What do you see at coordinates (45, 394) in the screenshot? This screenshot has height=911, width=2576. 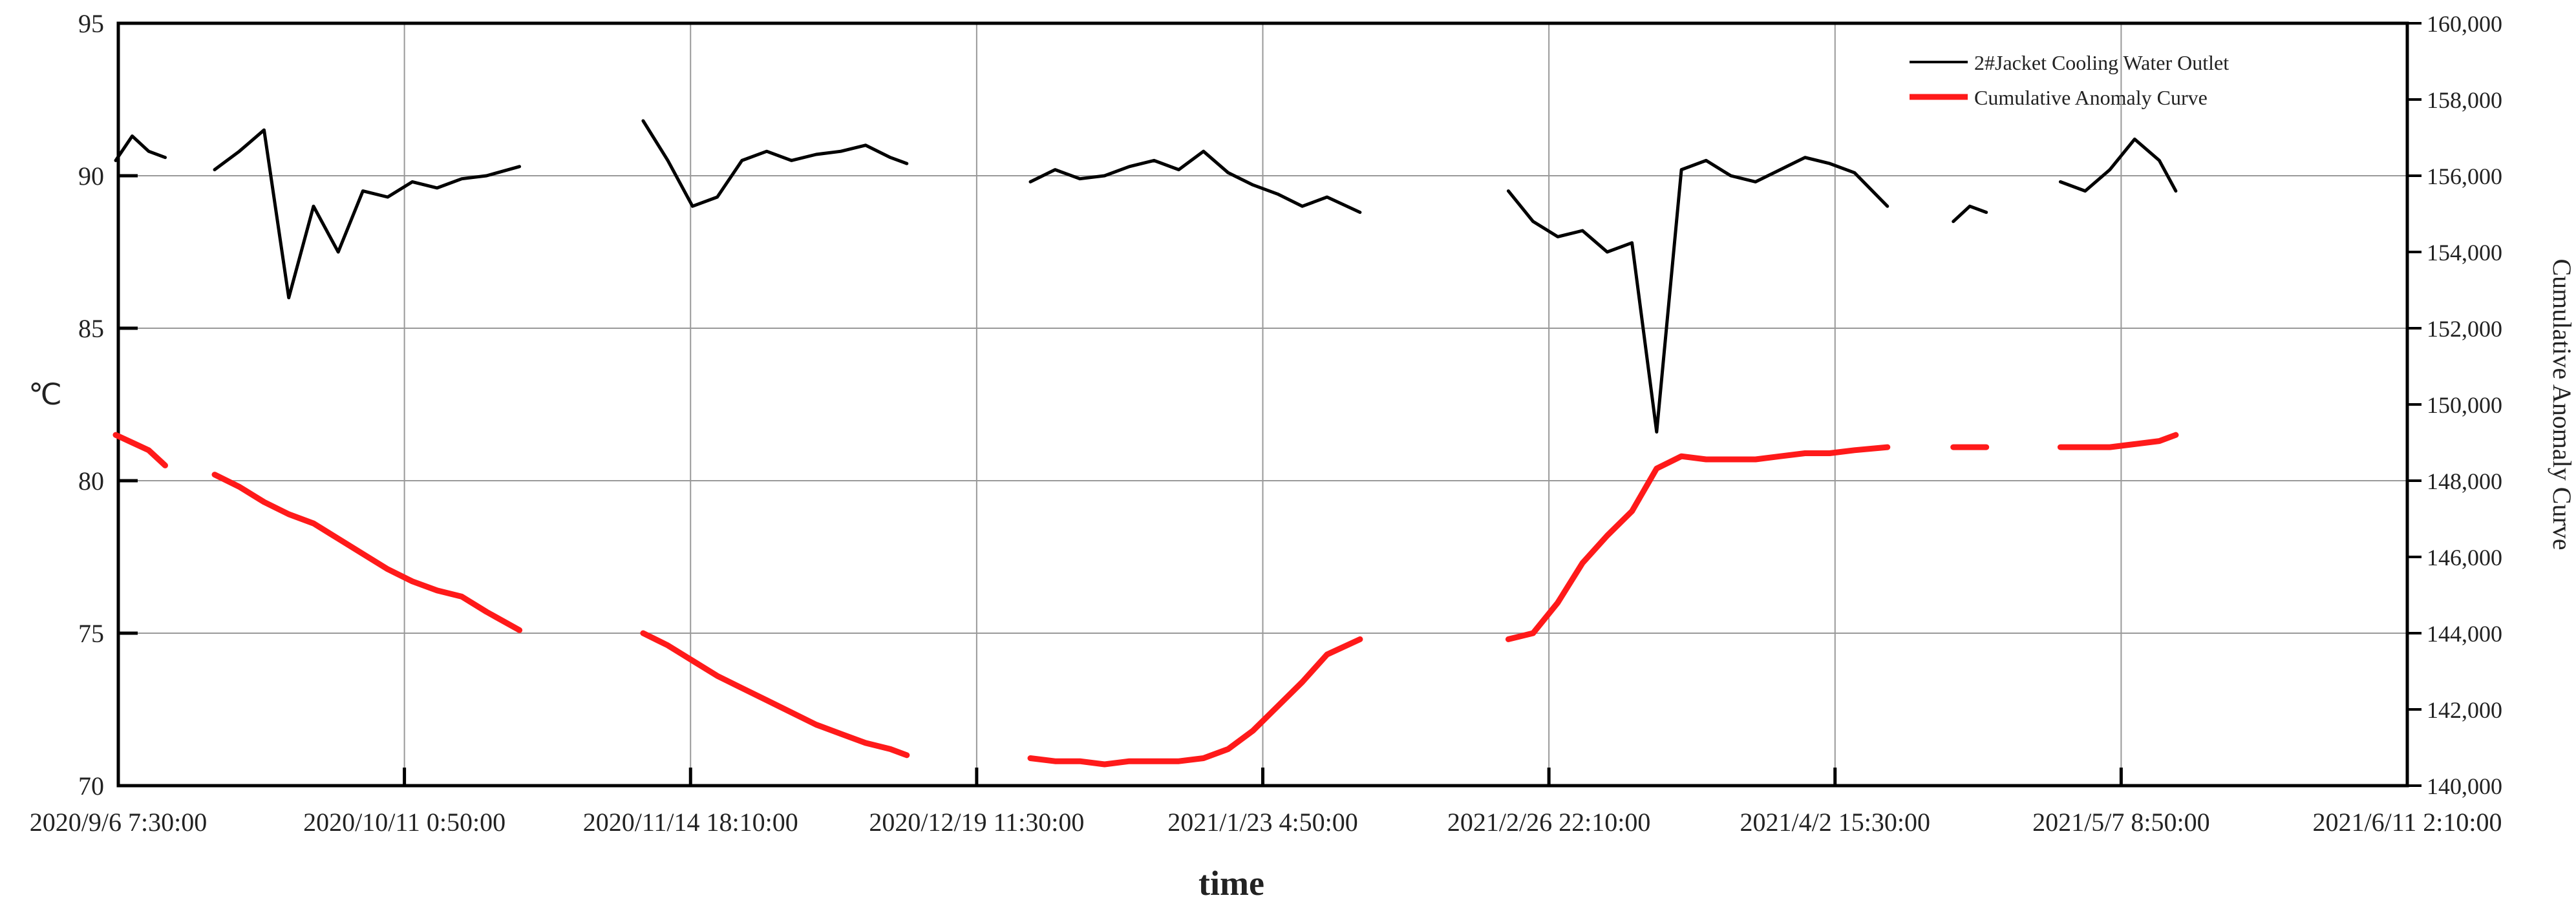 I see `y-axis-title: ℃` at bounding box center [45, 394].